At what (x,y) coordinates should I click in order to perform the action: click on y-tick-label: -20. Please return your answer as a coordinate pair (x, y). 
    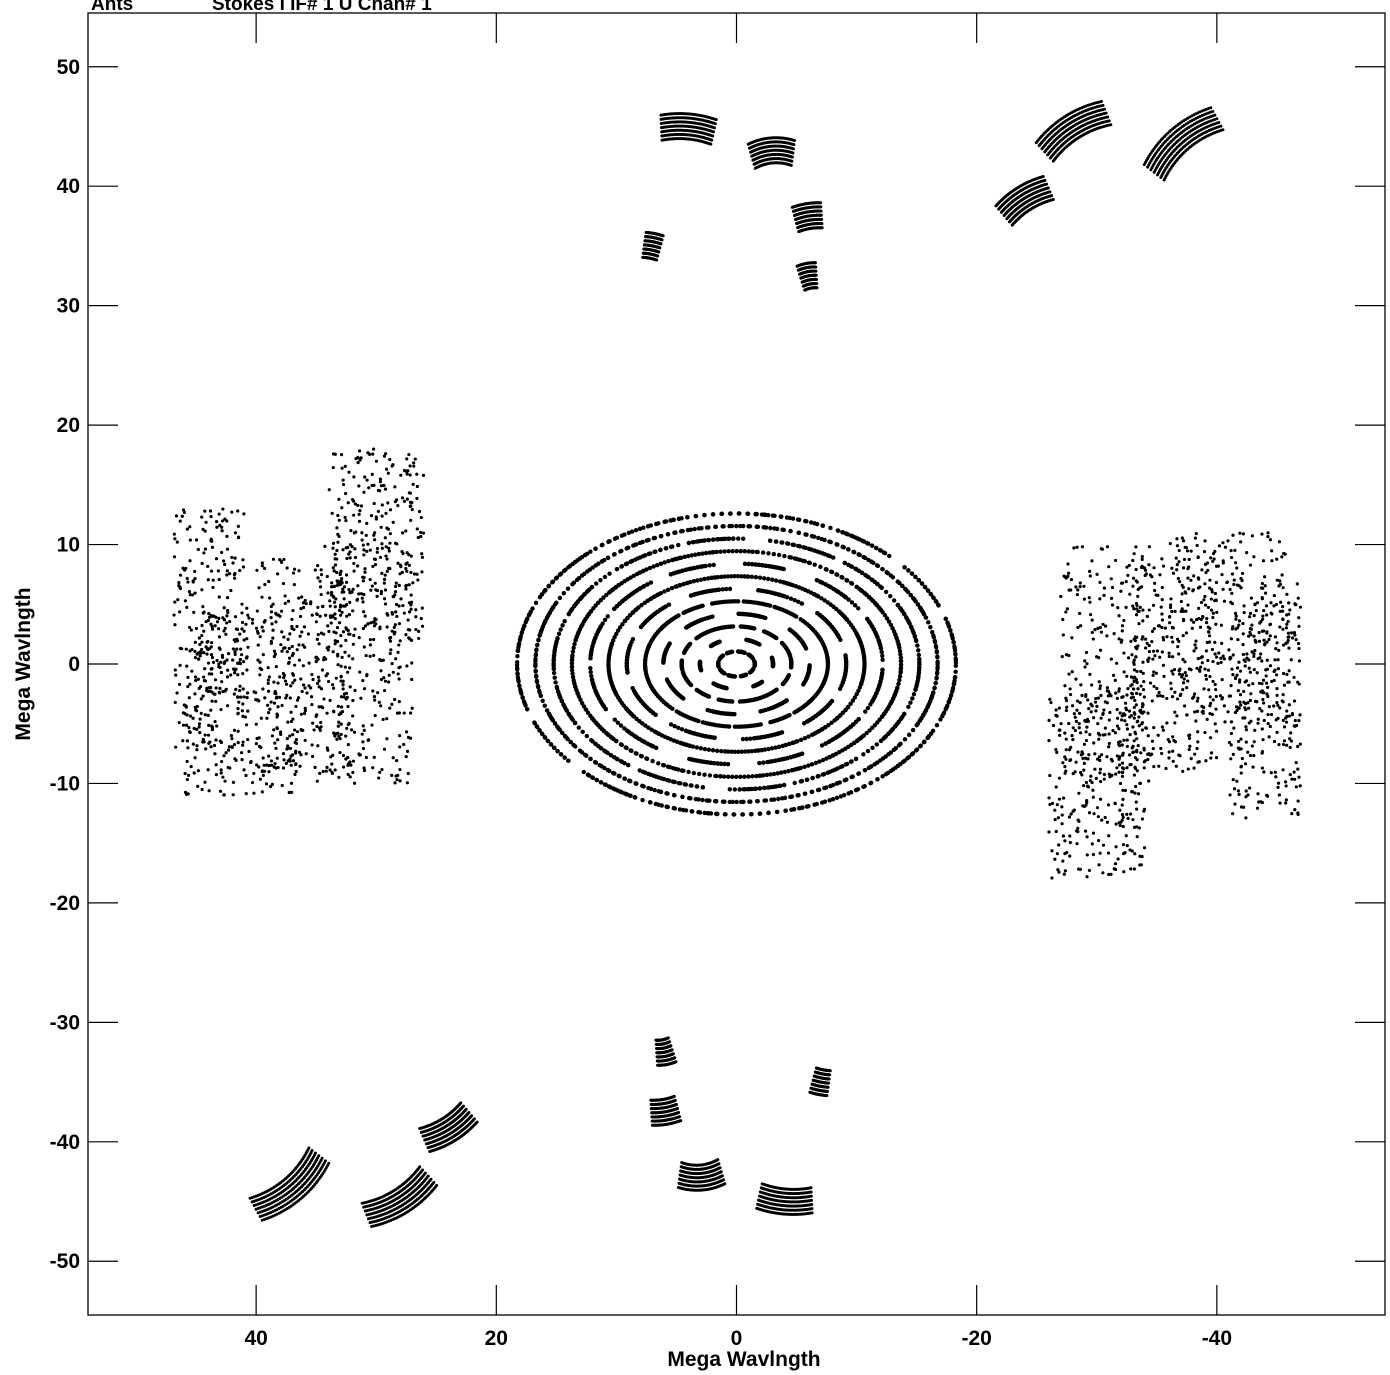
    Looking at the image, I should click on (65, 903).